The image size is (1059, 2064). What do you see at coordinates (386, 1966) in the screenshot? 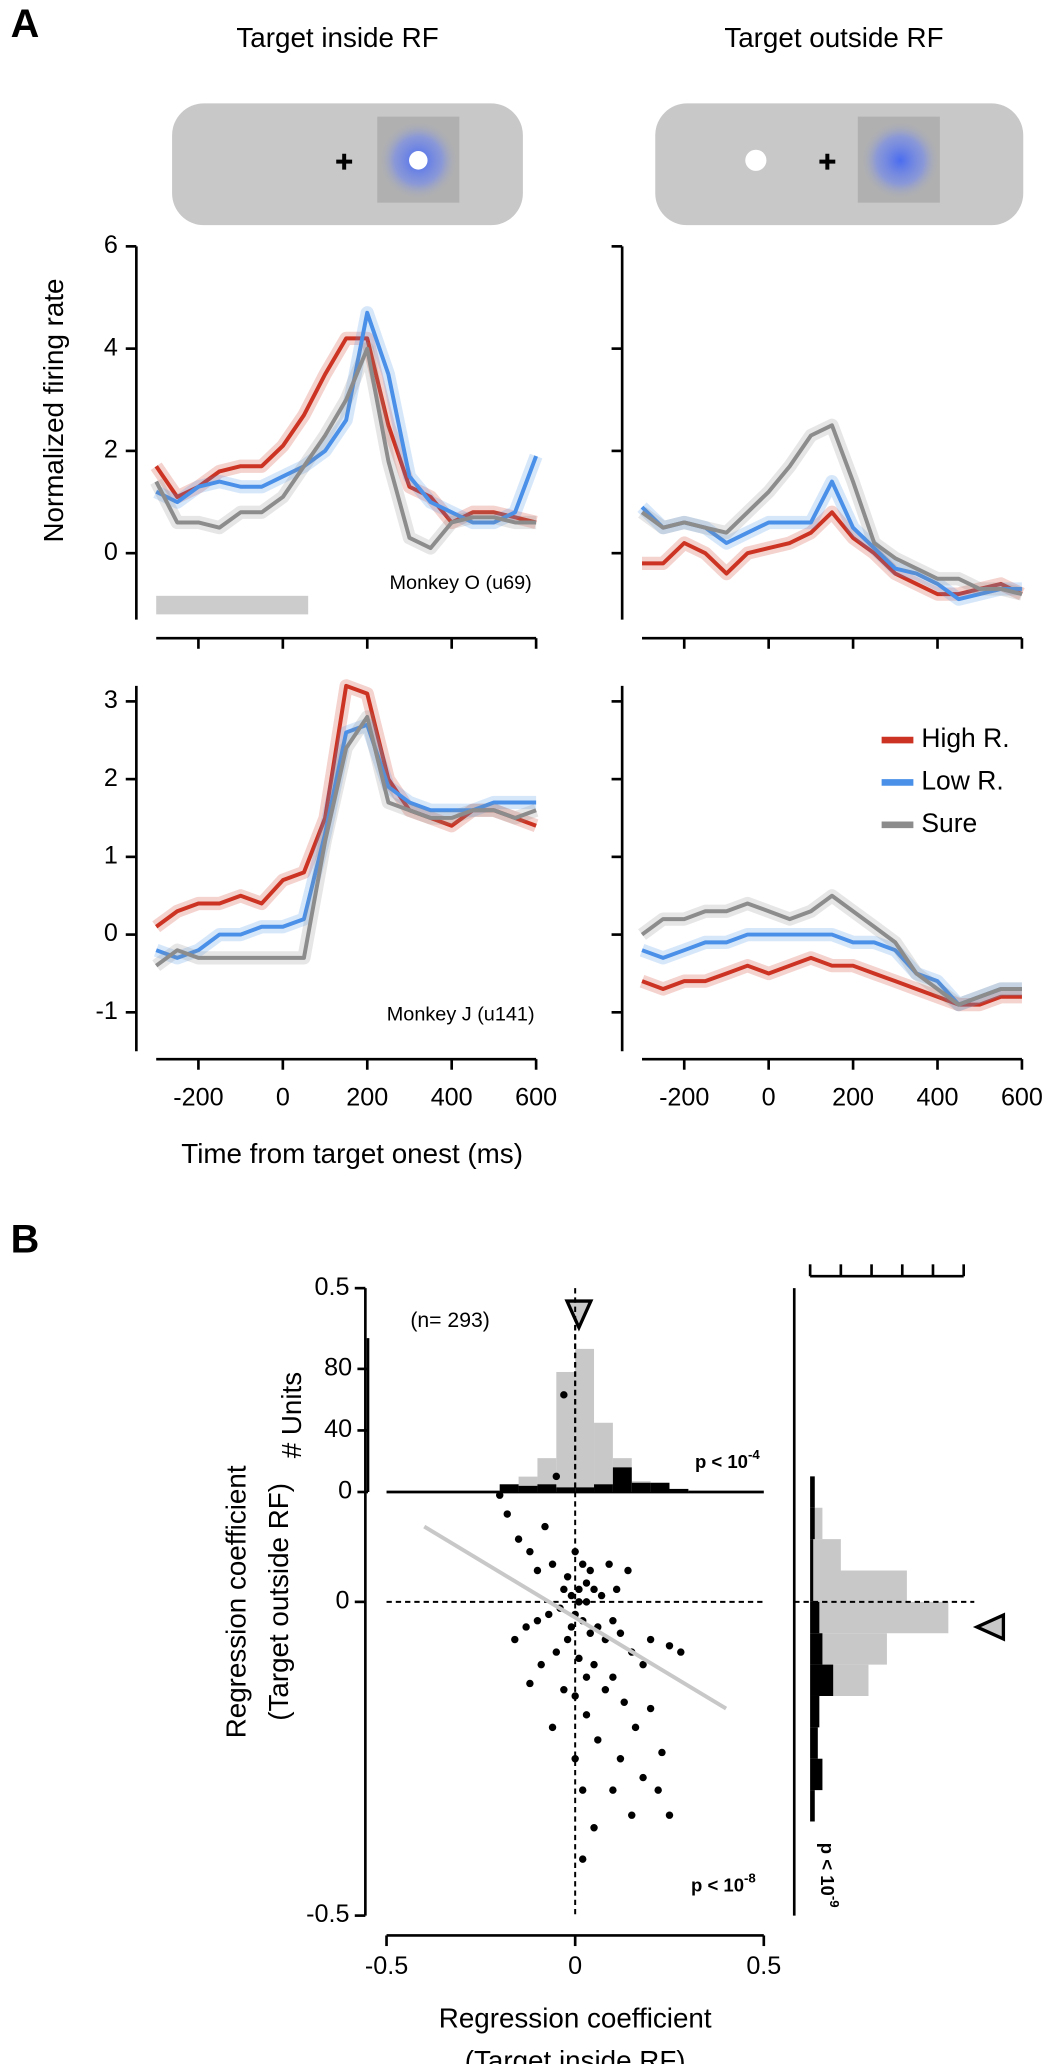
I see `x-tick-label: -0.5` at bounding box center [386, 1966].